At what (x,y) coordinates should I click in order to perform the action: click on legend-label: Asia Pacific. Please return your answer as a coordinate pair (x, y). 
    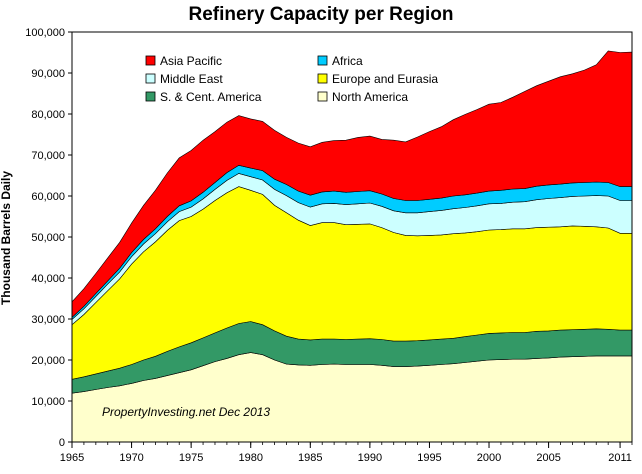
    Looking at the image, I should click on (191, 61).